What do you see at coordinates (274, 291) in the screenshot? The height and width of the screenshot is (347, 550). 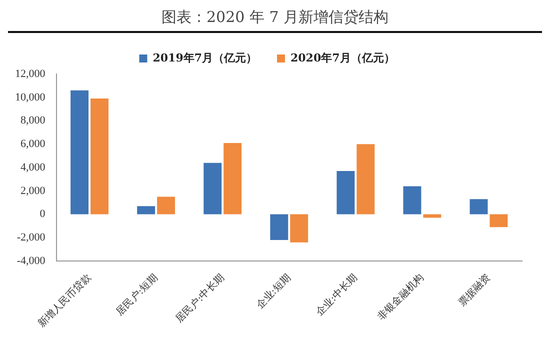 I see `x-tick-label: 企业:短期` at bounding box center [274, 291].